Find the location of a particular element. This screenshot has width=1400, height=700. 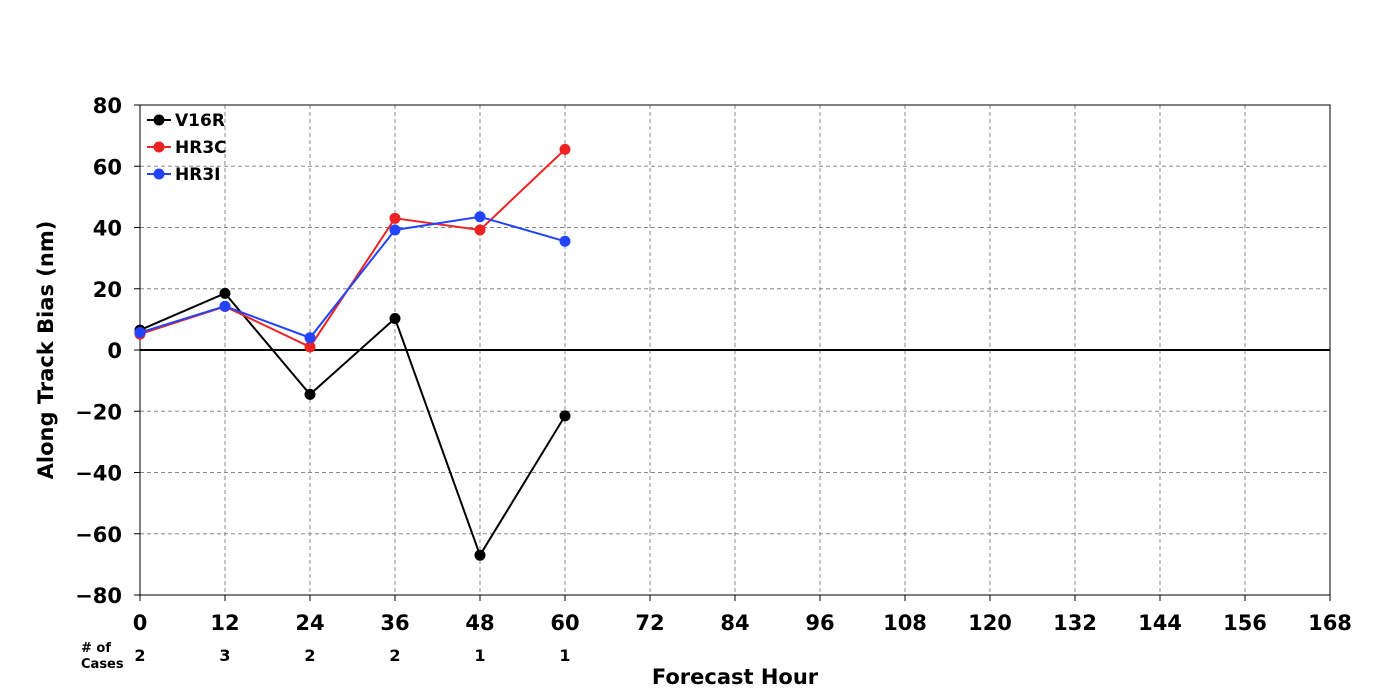

series-line-v16r is located at coordinates (352, 425).